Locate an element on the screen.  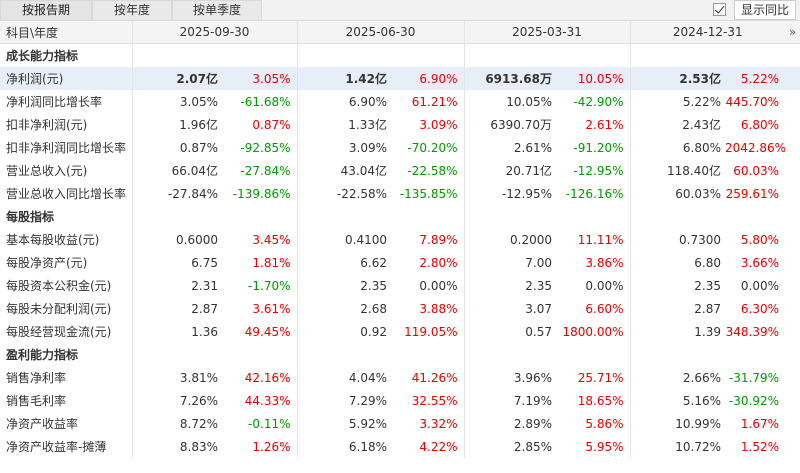
yoy-change-cell: 2.61% is located at coordinates (604, 124).